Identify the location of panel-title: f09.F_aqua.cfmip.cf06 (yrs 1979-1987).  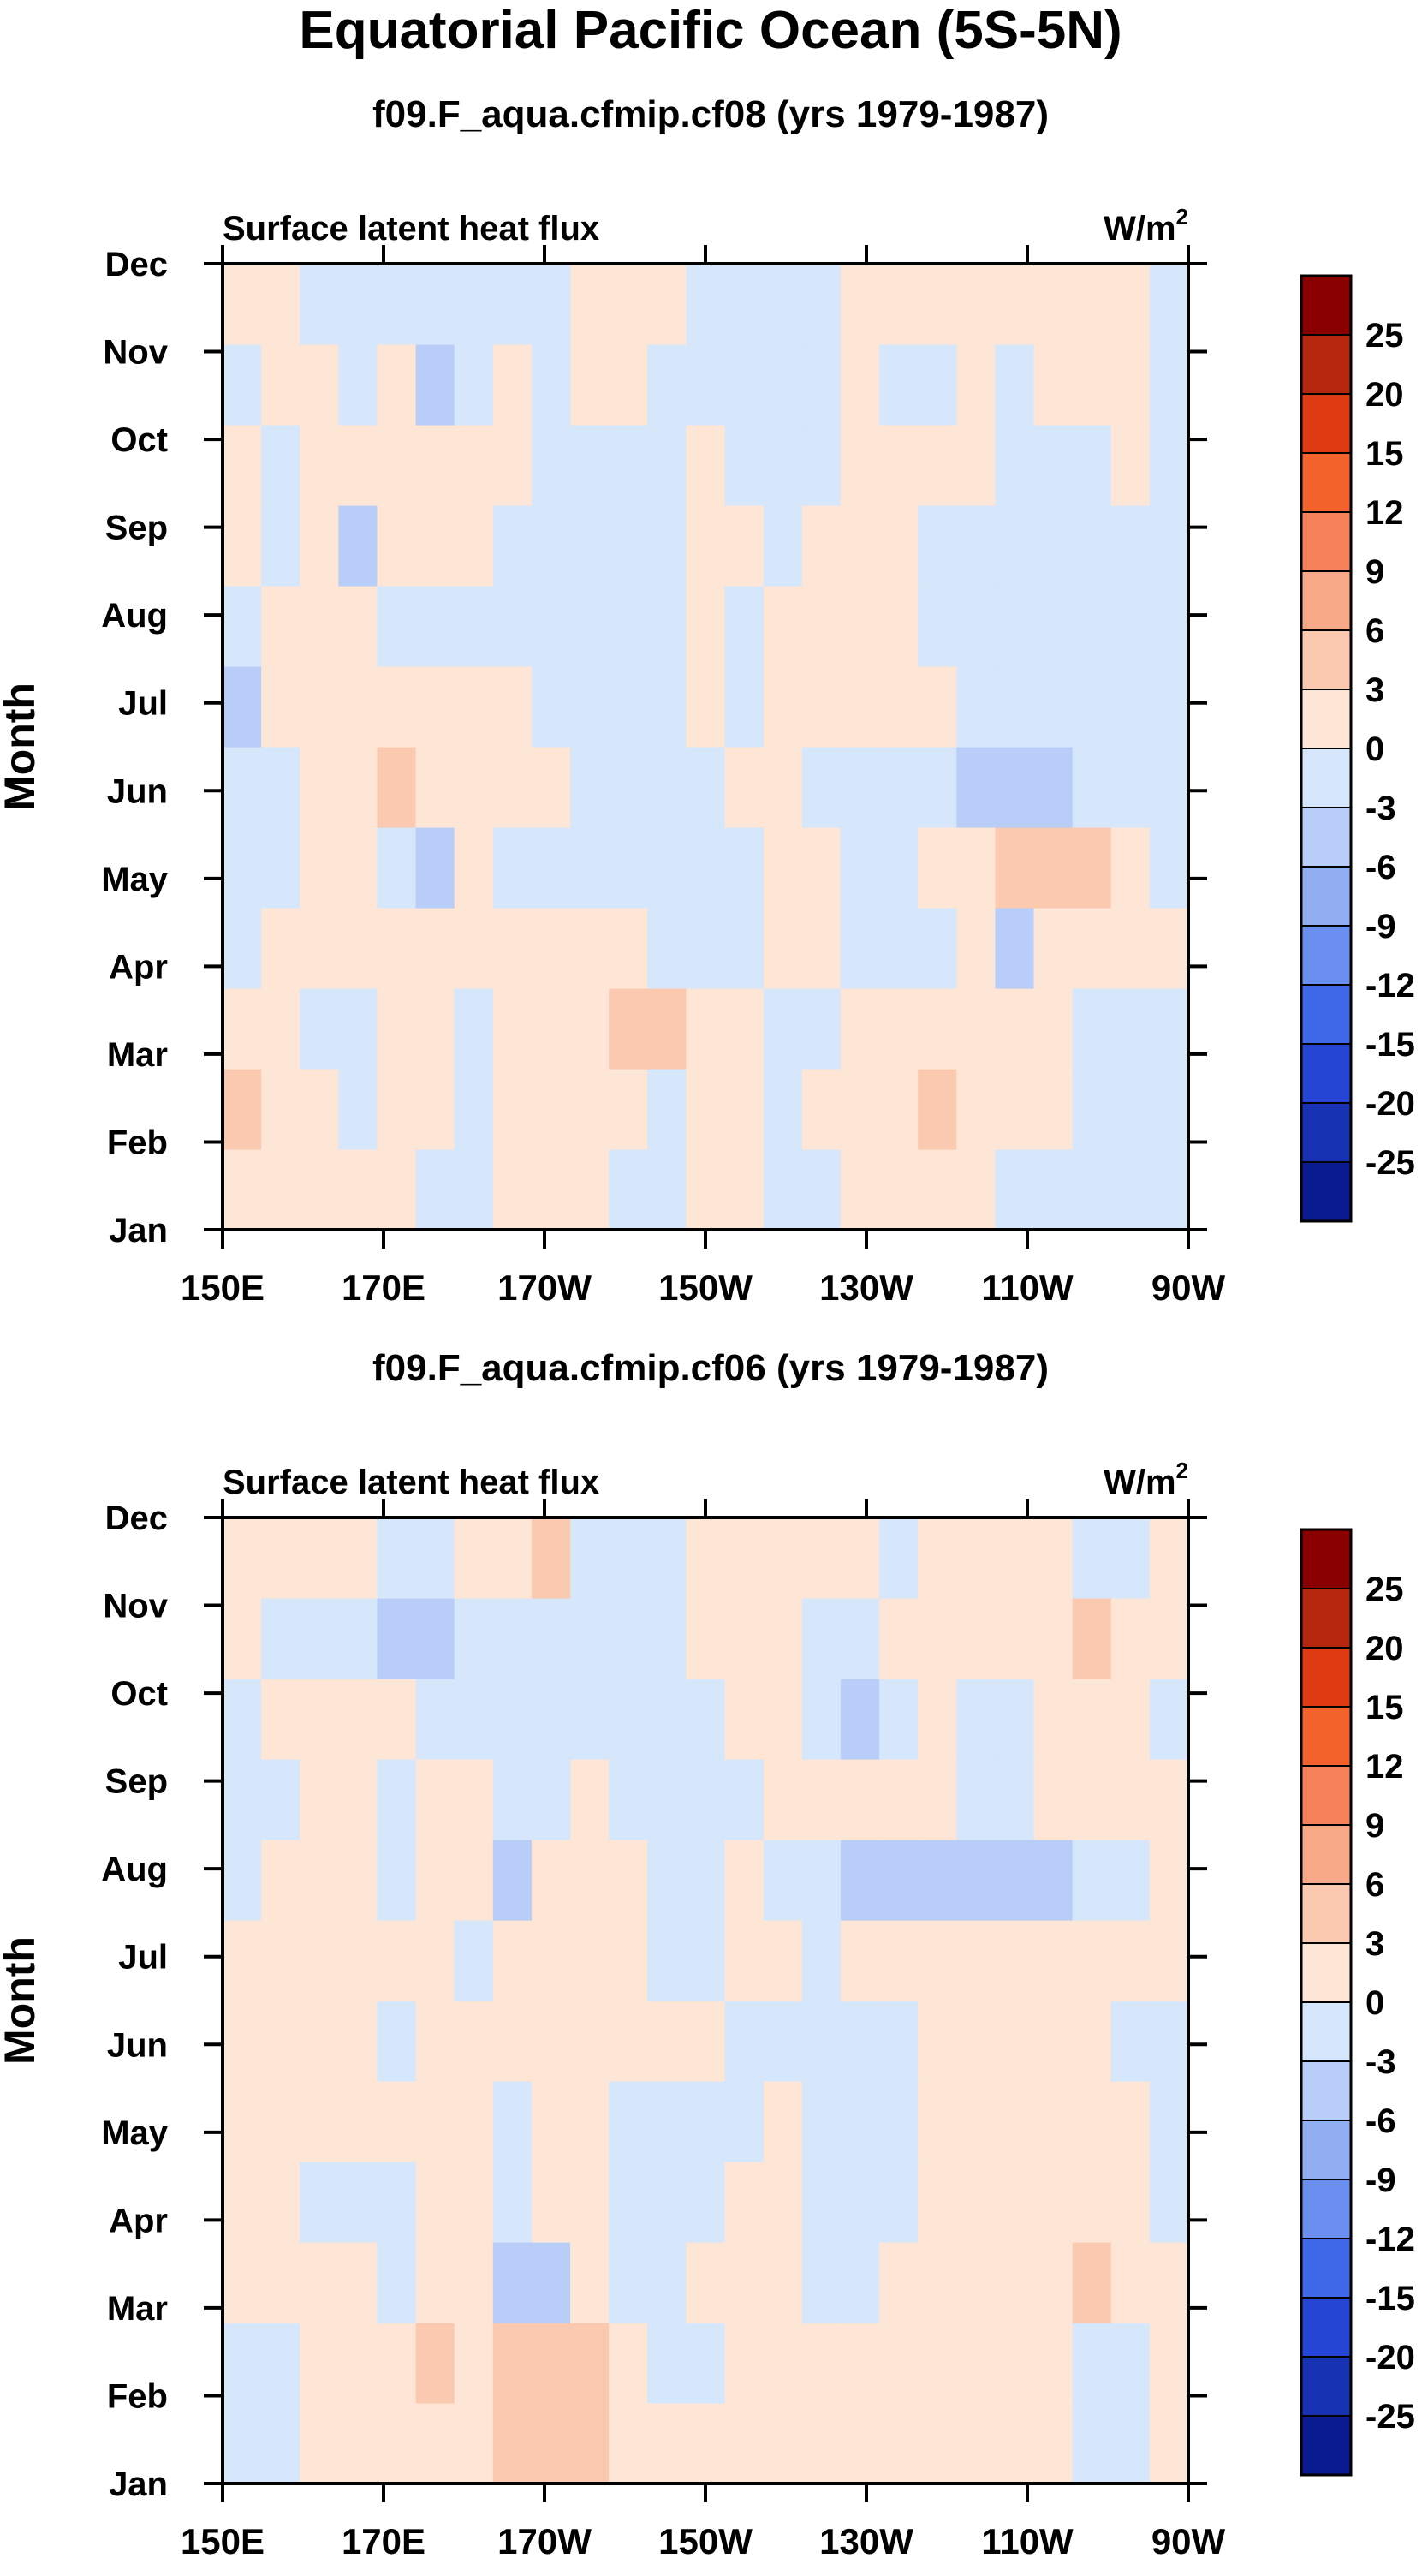
(710, 1368).